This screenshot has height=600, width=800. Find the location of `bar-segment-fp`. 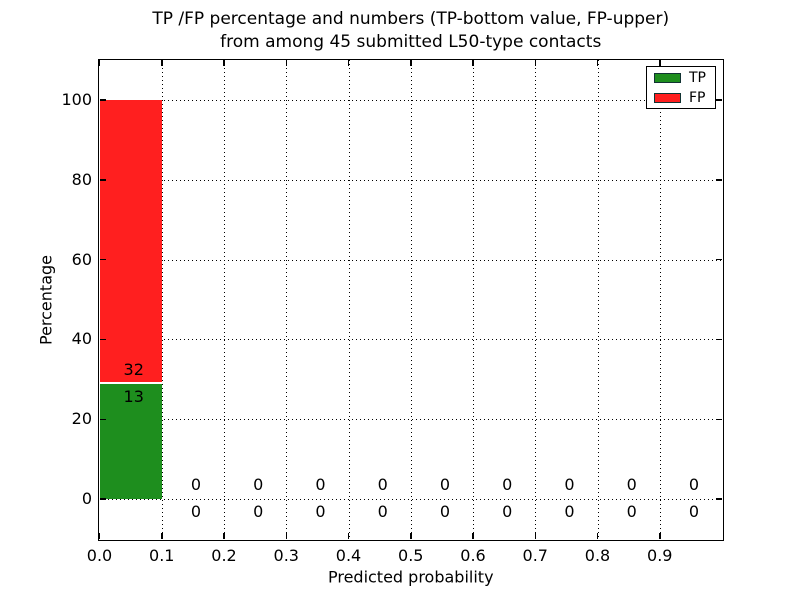

bar-segment-fp is located at coordinates (130, 241).